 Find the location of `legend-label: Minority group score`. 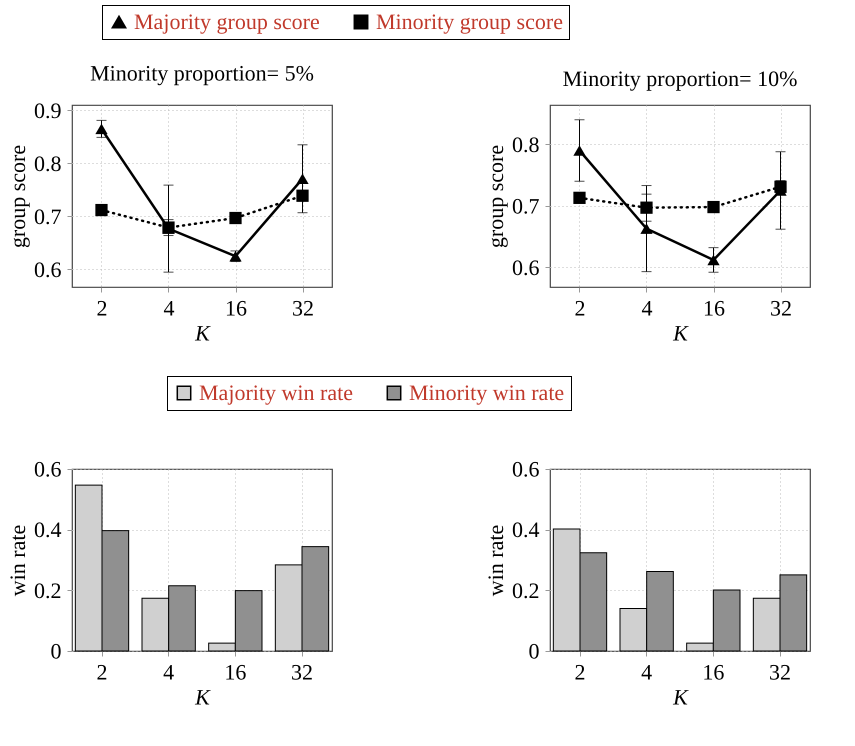

legend-label: Minority group score is located at coordinates (469, 21).